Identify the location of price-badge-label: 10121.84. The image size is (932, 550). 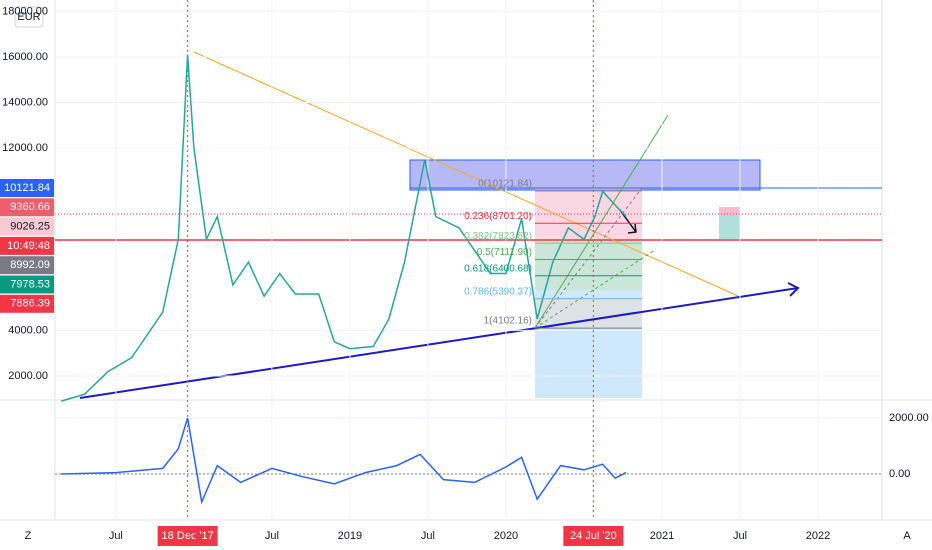
(27, 188).